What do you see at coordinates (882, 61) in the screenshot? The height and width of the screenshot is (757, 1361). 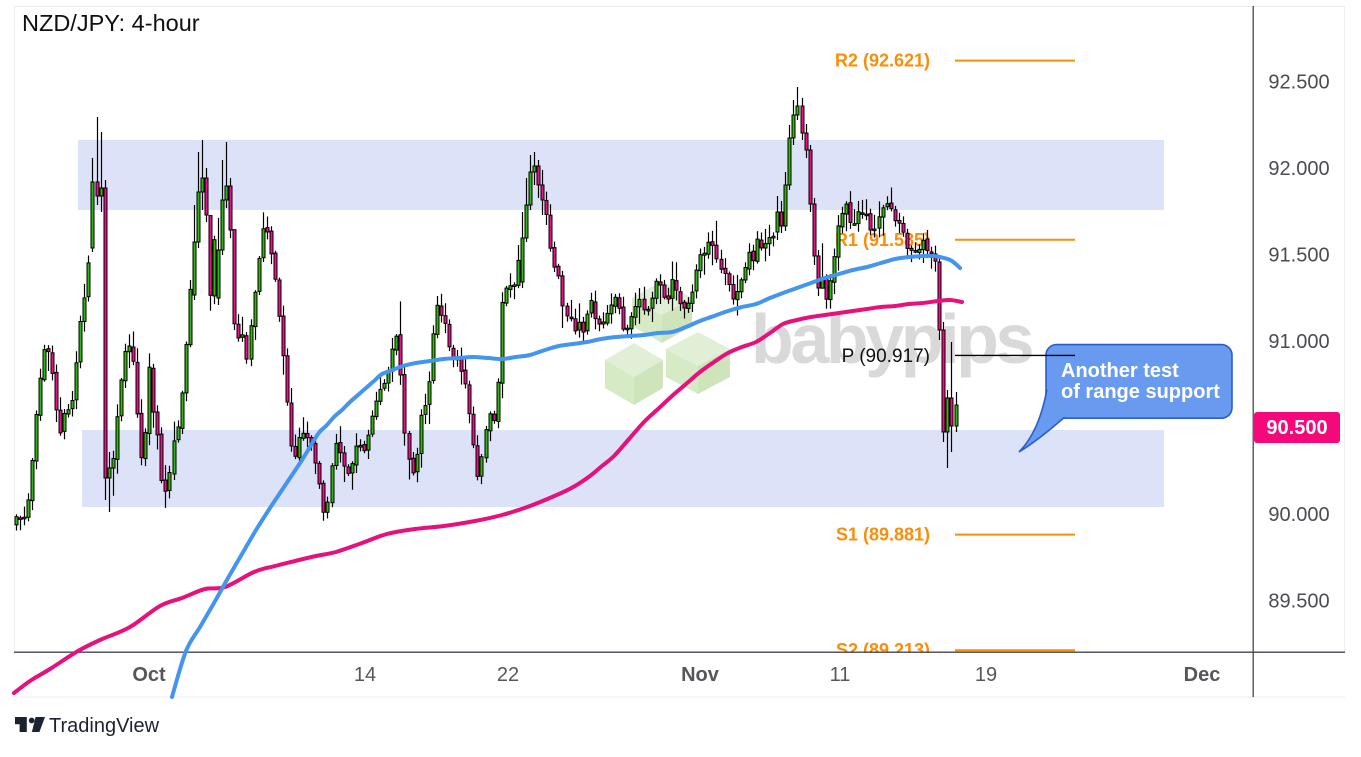 I see `svg-text: R2 (92.621)` at bounding box center [882, 61].